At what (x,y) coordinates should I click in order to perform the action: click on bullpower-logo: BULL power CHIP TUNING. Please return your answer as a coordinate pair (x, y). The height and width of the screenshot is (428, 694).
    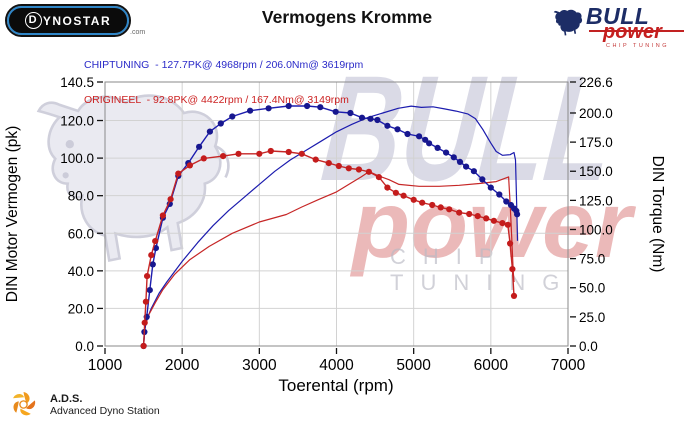
    Looking at the image, I should click on (620, 26).